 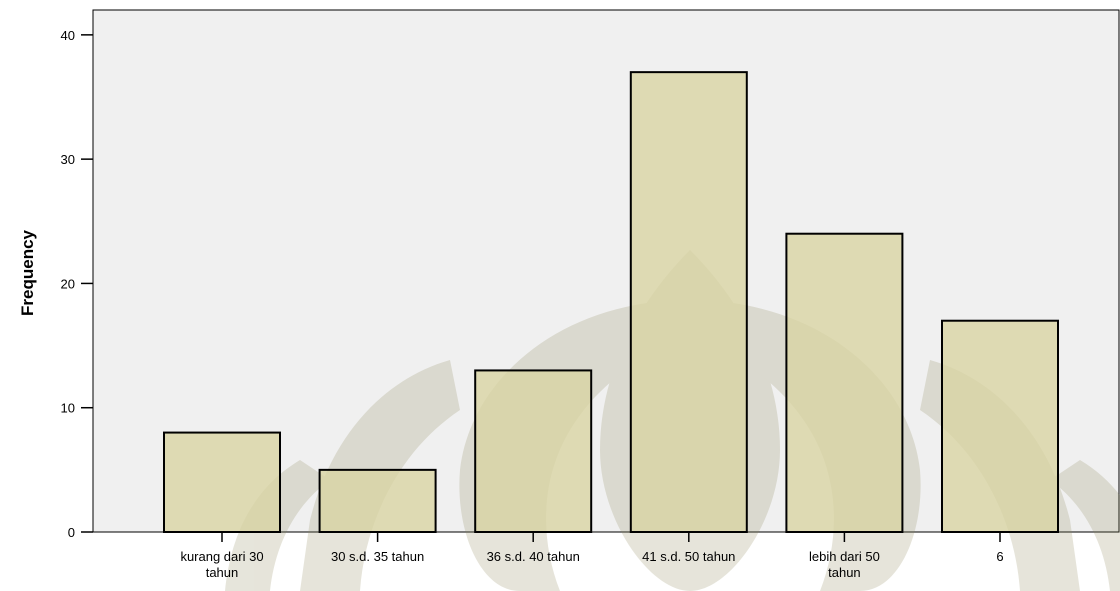 I want to click on y-tick-label: 20, so click(x=68, y=283).